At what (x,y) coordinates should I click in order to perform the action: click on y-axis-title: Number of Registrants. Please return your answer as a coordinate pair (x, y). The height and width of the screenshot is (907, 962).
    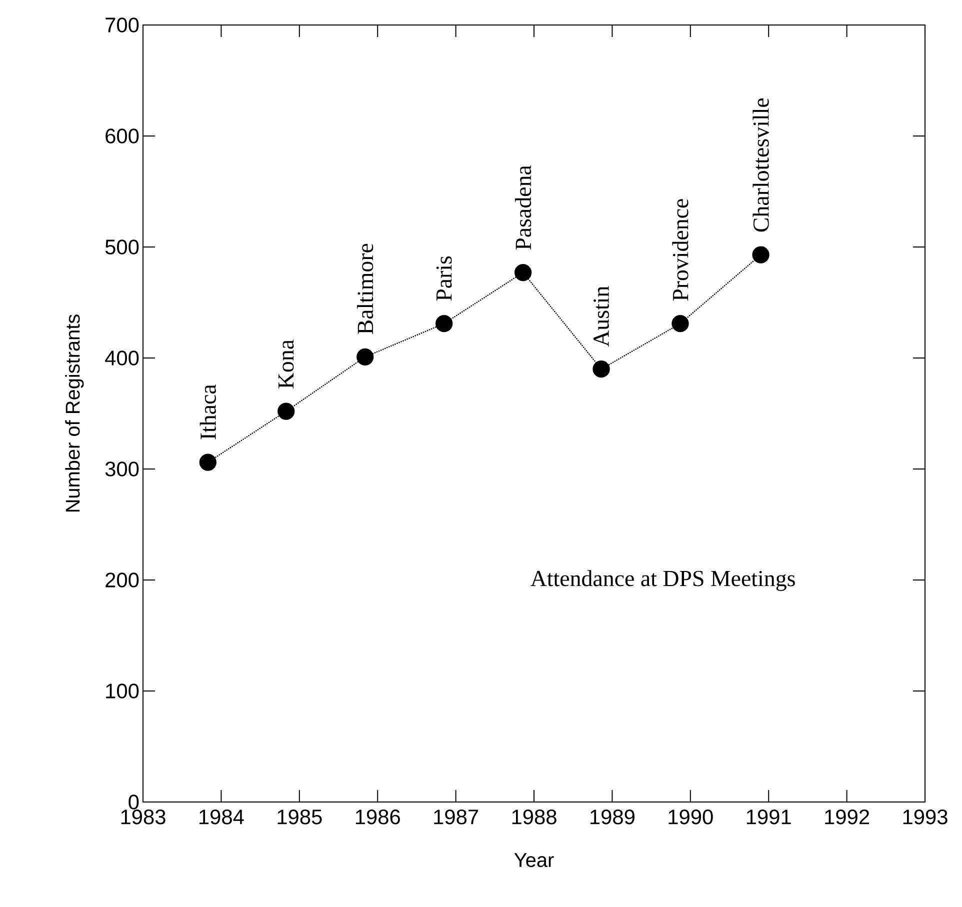
    Looking at the image, I should click on (74, 413).